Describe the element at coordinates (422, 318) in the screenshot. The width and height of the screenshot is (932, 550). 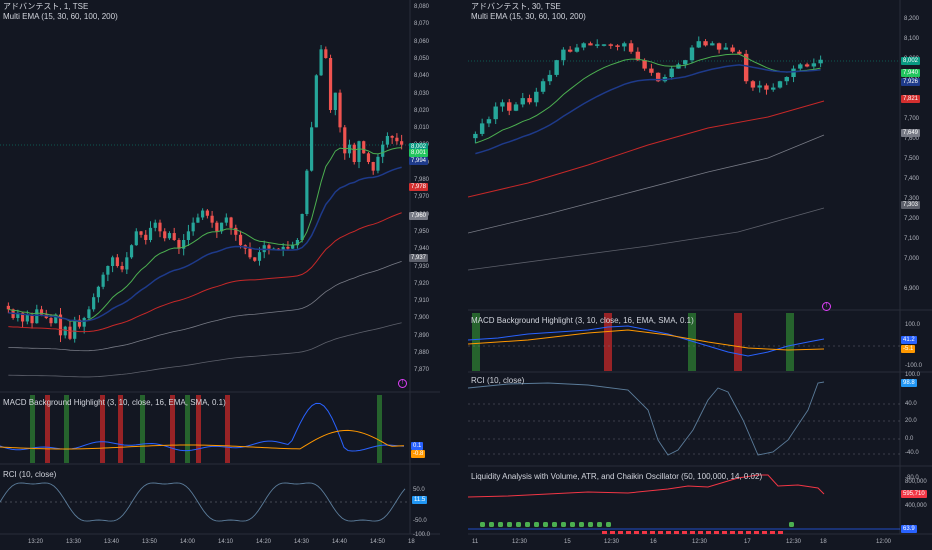
I see `price-tick-label: 7,900` at that location.